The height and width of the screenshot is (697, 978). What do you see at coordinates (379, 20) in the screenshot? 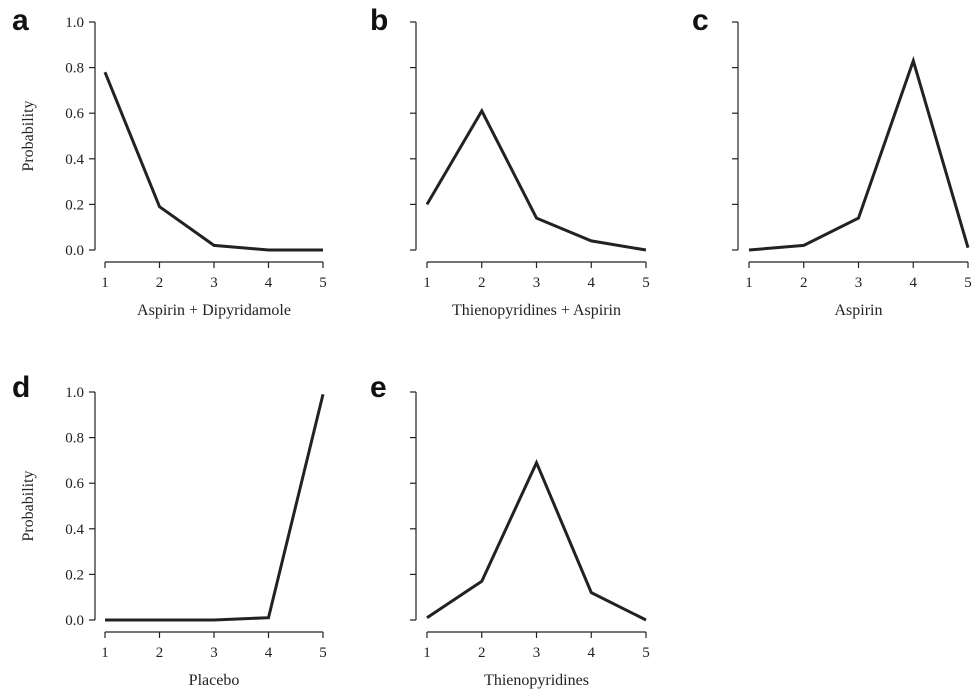
I see `panel-letter: b` at bounding box center [379, 20].